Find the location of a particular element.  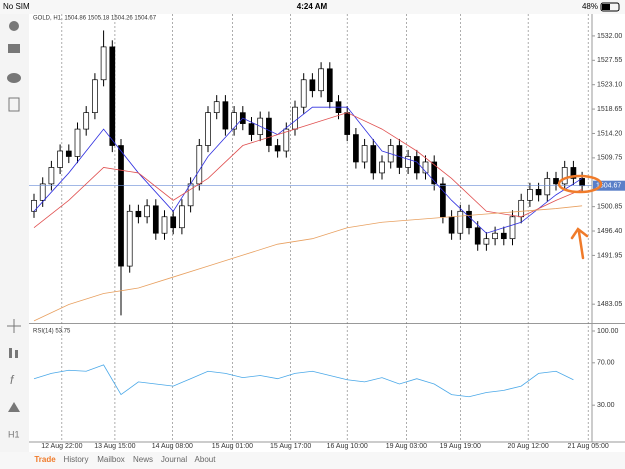

tab: History is located at coordinates (76, 459).